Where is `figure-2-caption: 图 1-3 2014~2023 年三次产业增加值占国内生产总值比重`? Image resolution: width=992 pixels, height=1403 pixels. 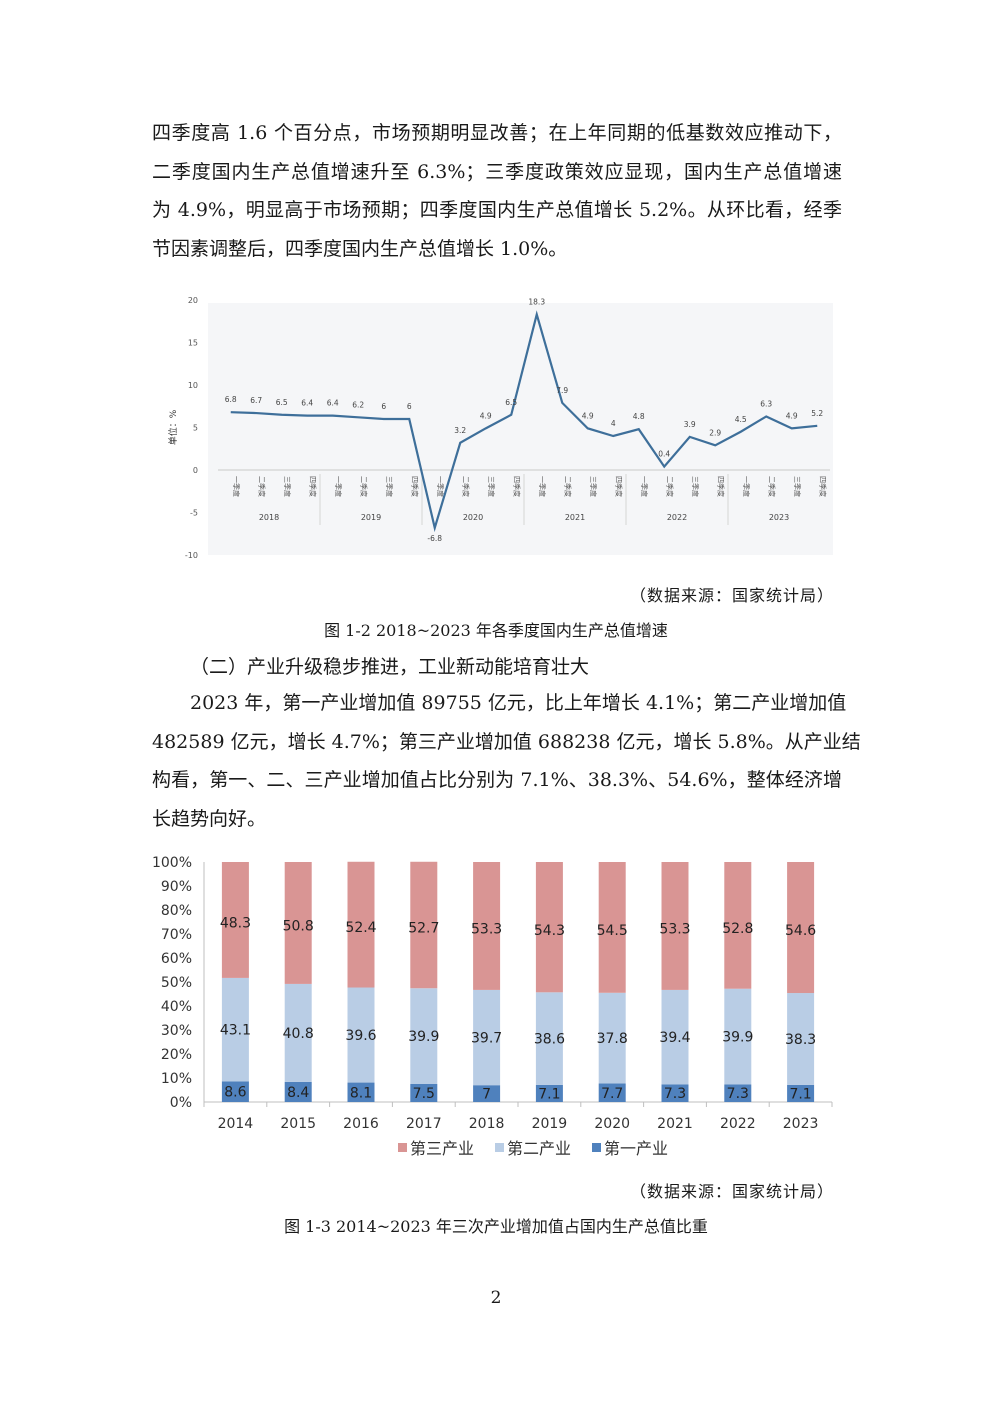 figure-2-caption: 图 1-3 2014~2023 年三次产业增加值占国内生产总值比重 is located at coordinates (496, 1226).